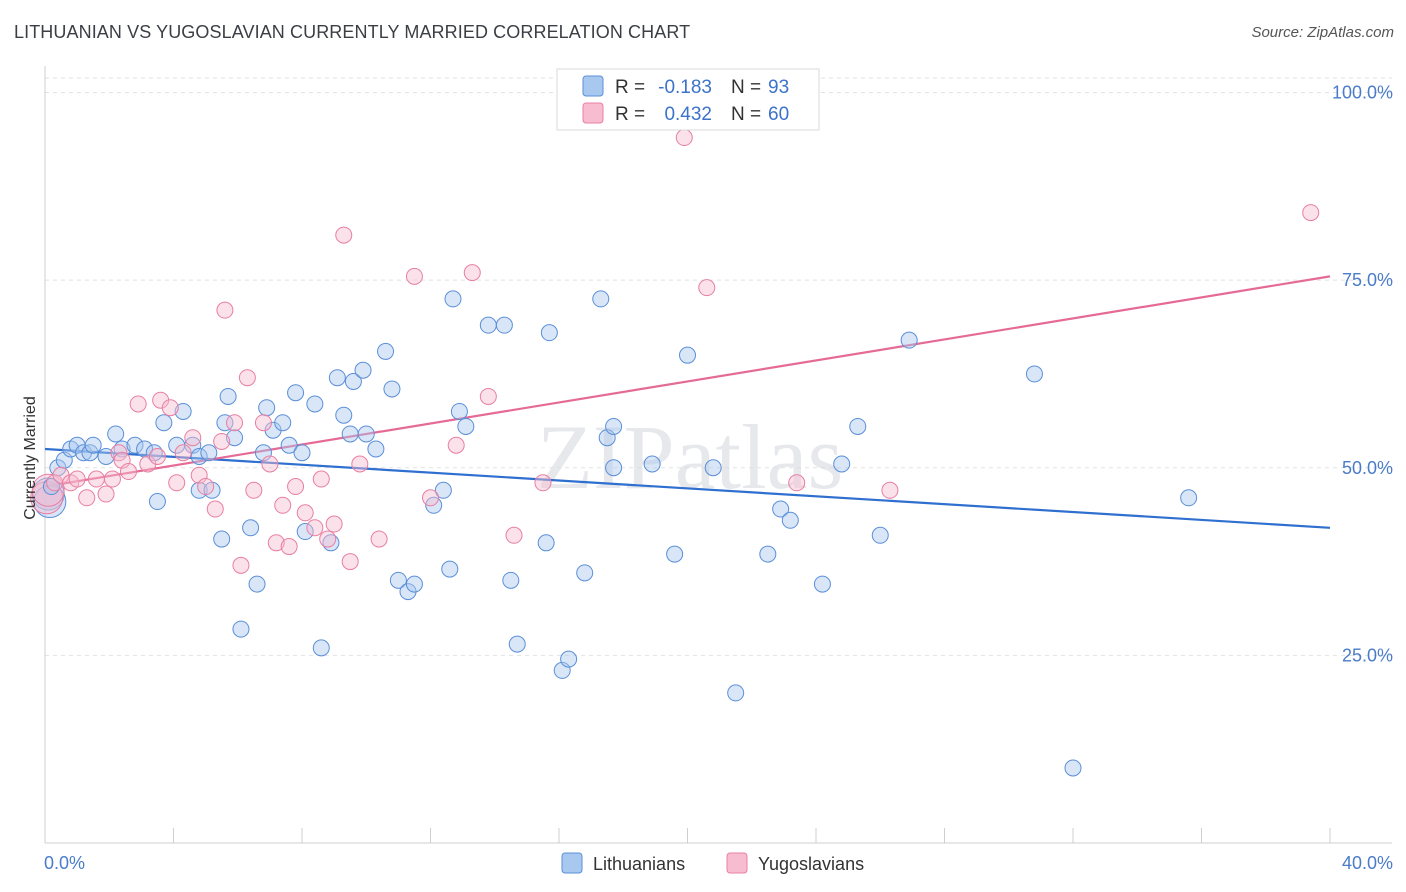 This screenshot has height=892, width=1406. What do you see at coordinates (690, 457) in the screenshot?
I see `watermark: ZIPatlas` at bounding box center [690, 457].